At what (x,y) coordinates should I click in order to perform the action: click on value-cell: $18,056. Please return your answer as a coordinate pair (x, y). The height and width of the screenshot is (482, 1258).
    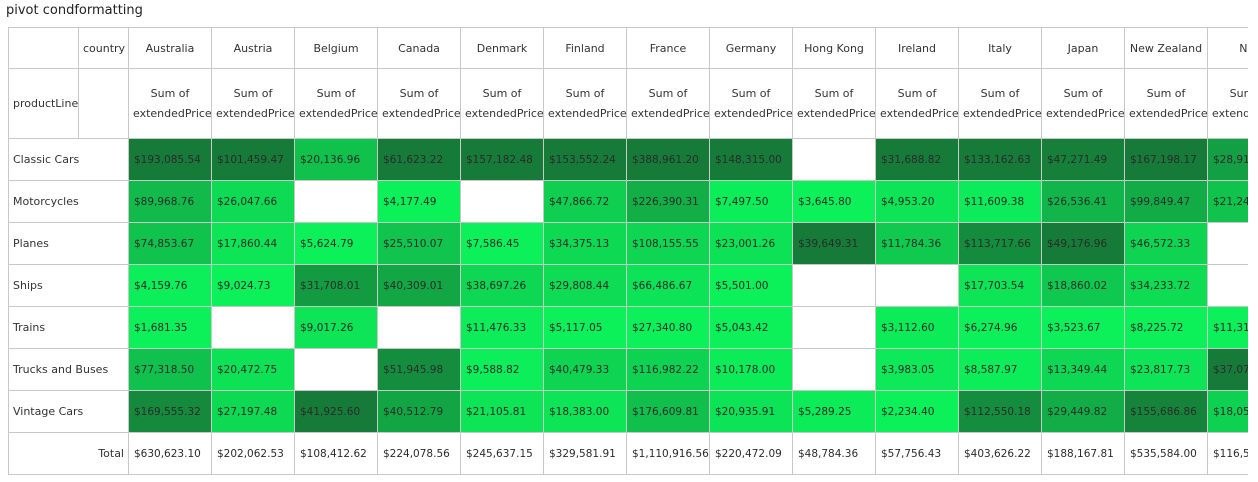
    Looking at the image, I should click on (1227, 411).